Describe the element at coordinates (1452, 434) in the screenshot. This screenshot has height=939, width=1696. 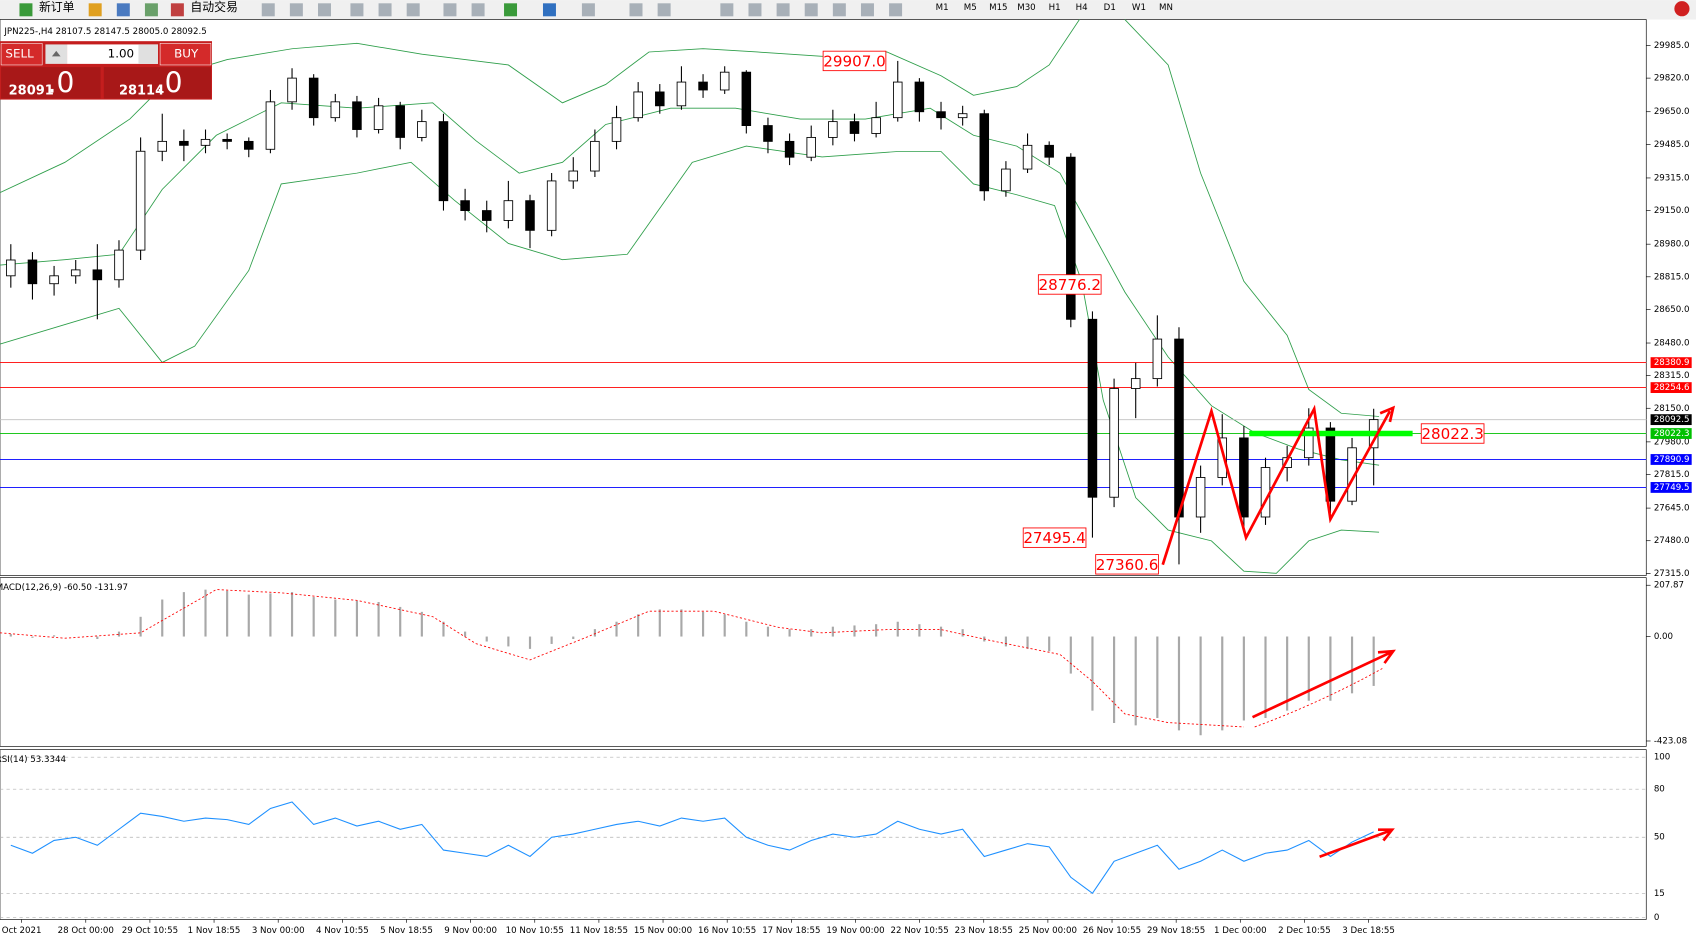
I see `annotation: 28022.3` at that location.